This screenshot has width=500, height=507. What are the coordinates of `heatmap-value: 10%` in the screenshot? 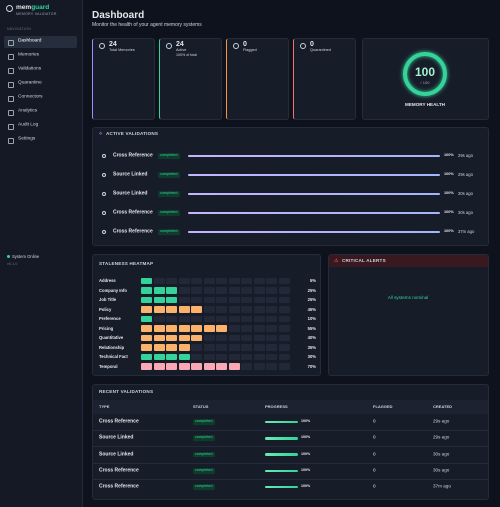 It's located at (311, 318).